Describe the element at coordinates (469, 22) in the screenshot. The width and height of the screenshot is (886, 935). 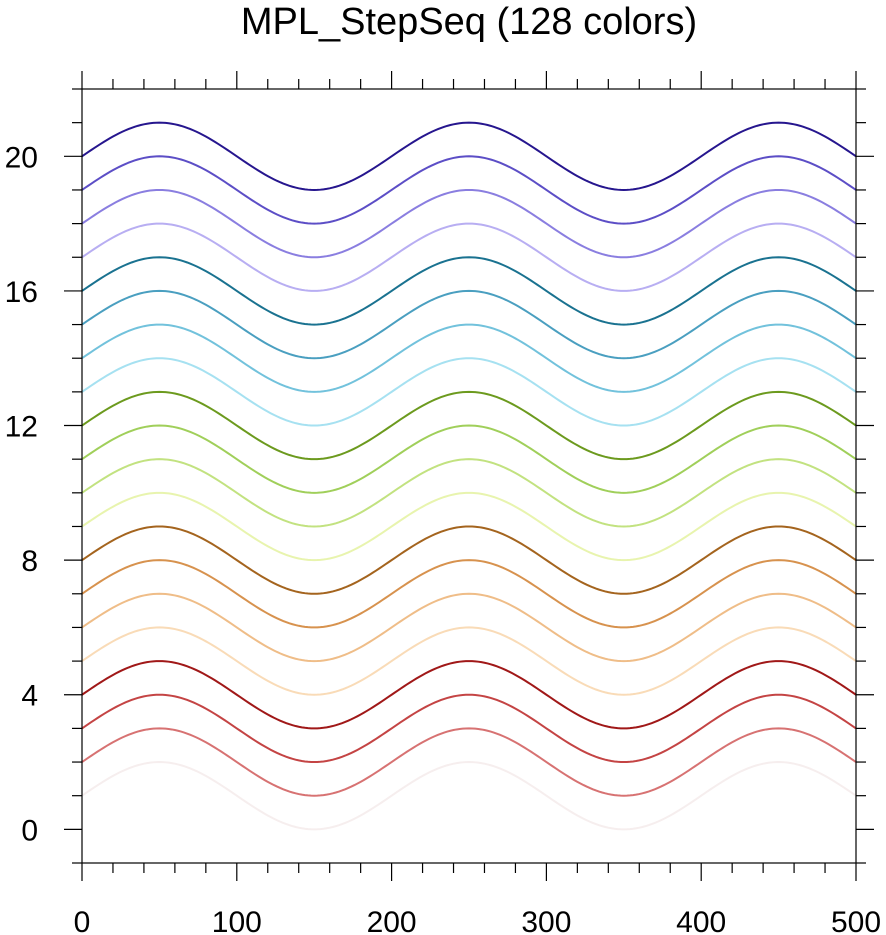
I see `chart-title: MPL_StepSeq (128 colors)` at that location.